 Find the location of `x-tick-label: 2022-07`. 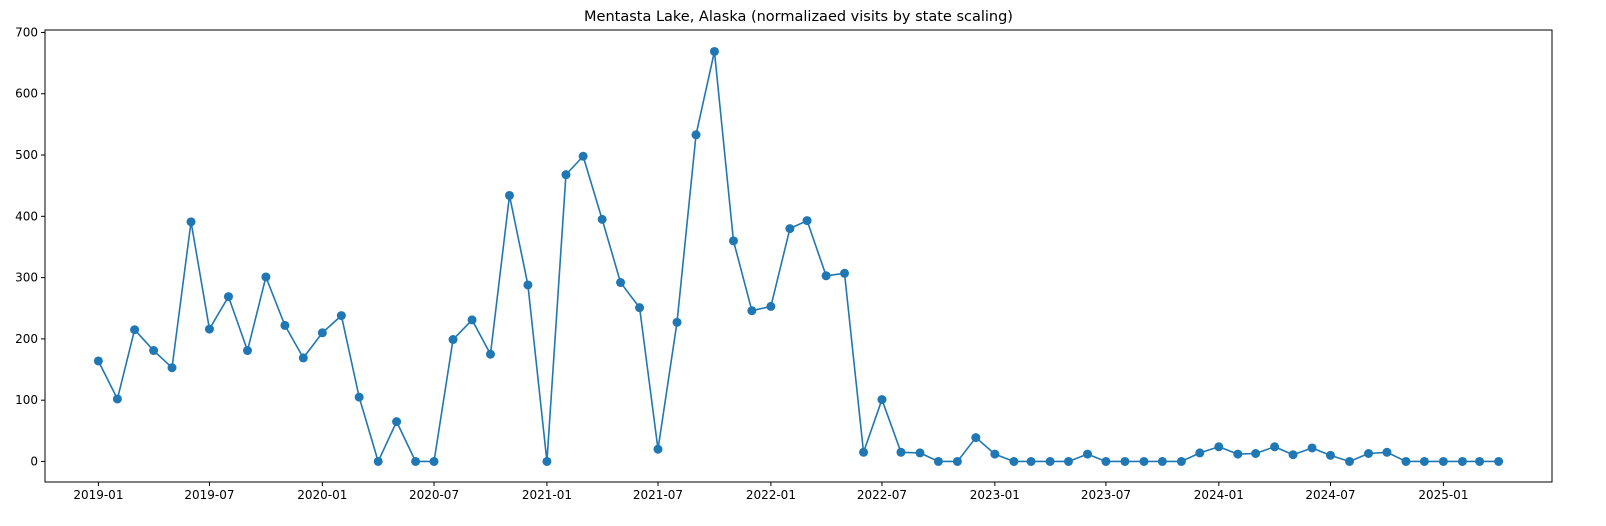

x-tick-label: 2022-07 is located at coordinates (882, 495).